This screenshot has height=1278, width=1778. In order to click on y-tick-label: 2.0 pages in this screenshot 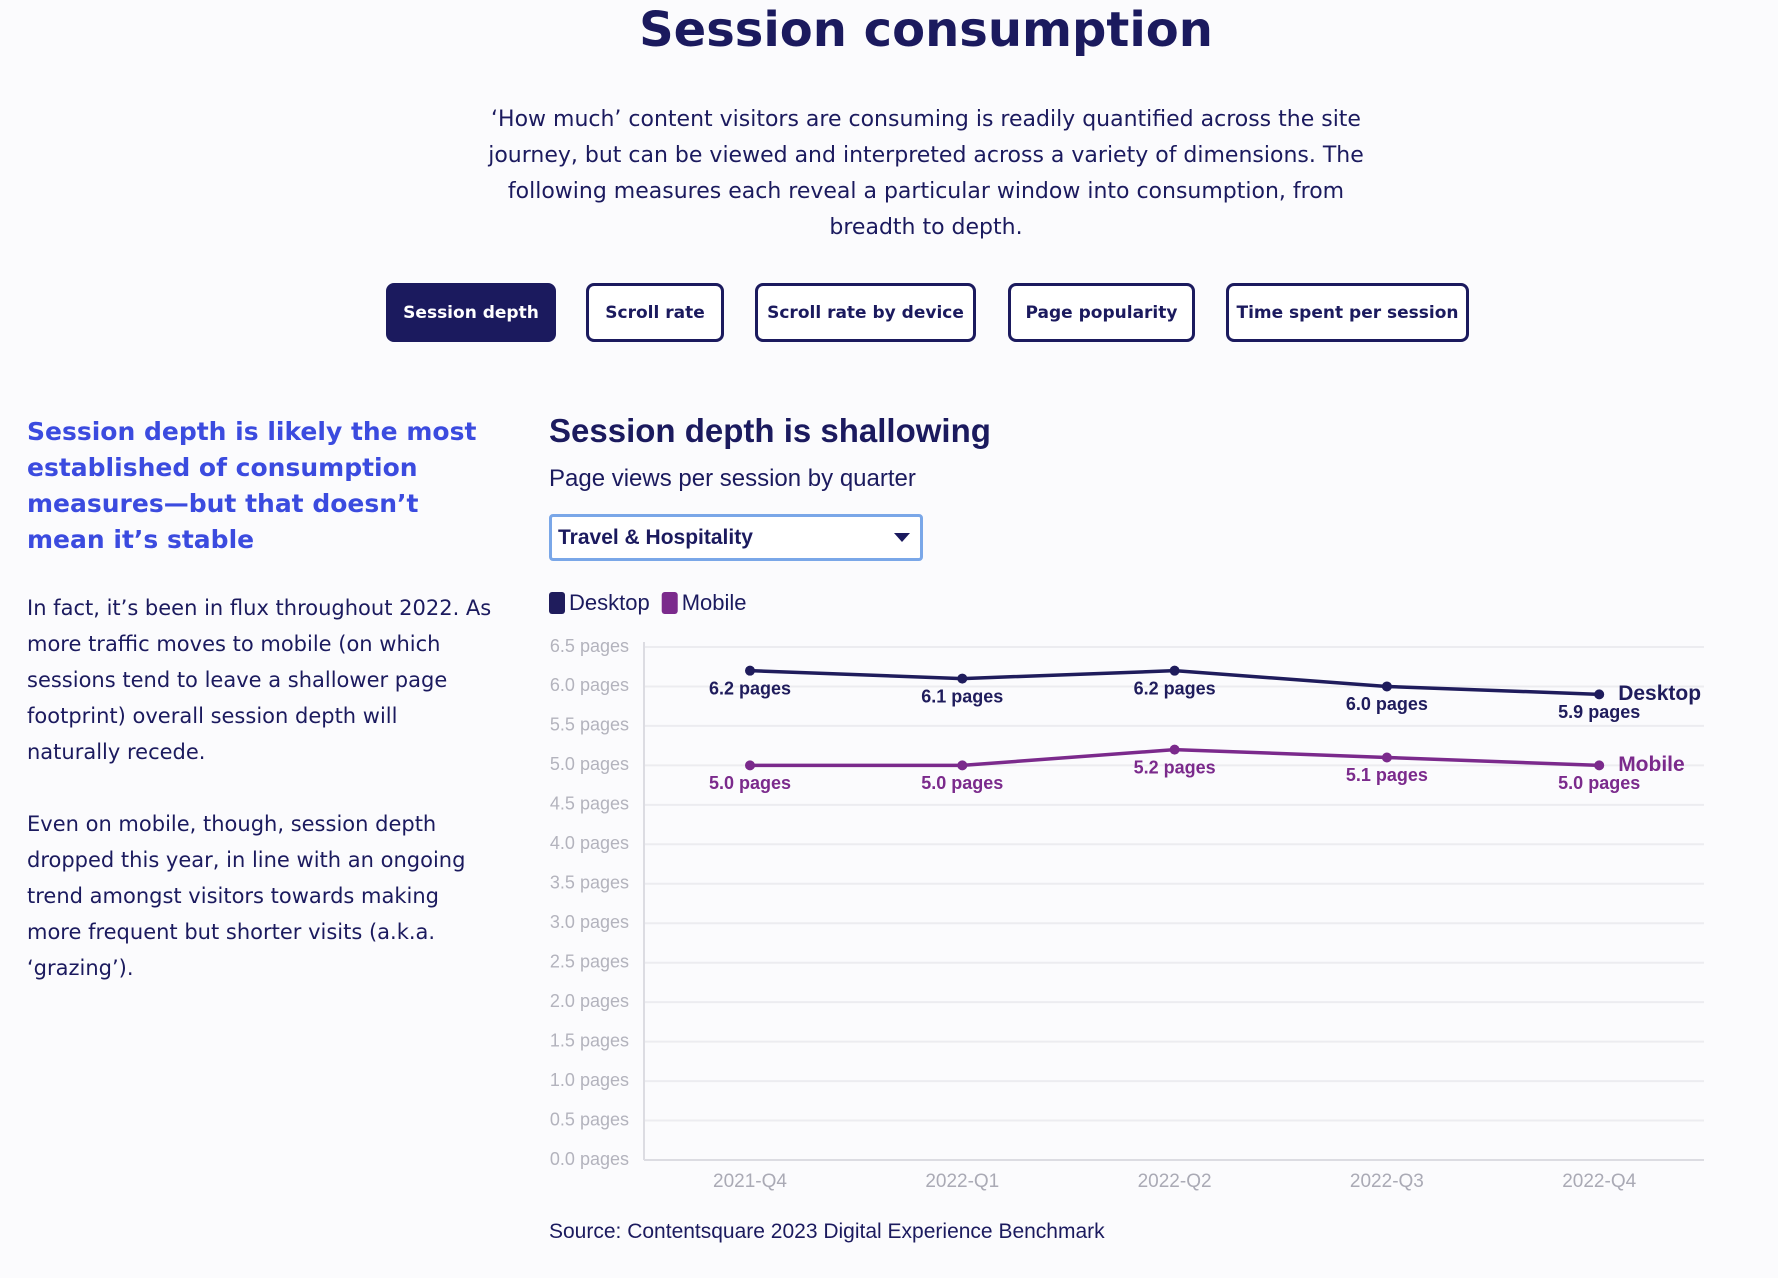, I will do `click(589, 1001)`.